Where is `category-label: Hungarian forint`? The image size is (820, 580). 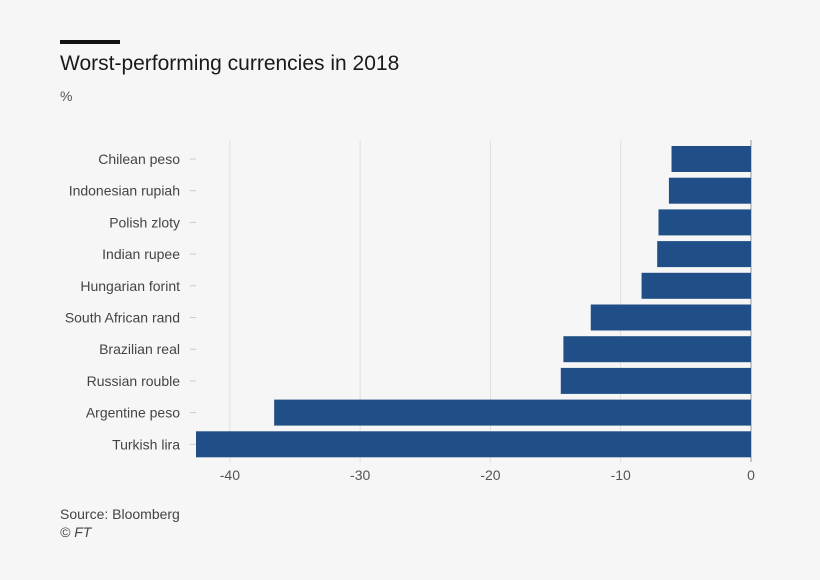 category-label: Hungarian forint is located at coordinates (130, 286).